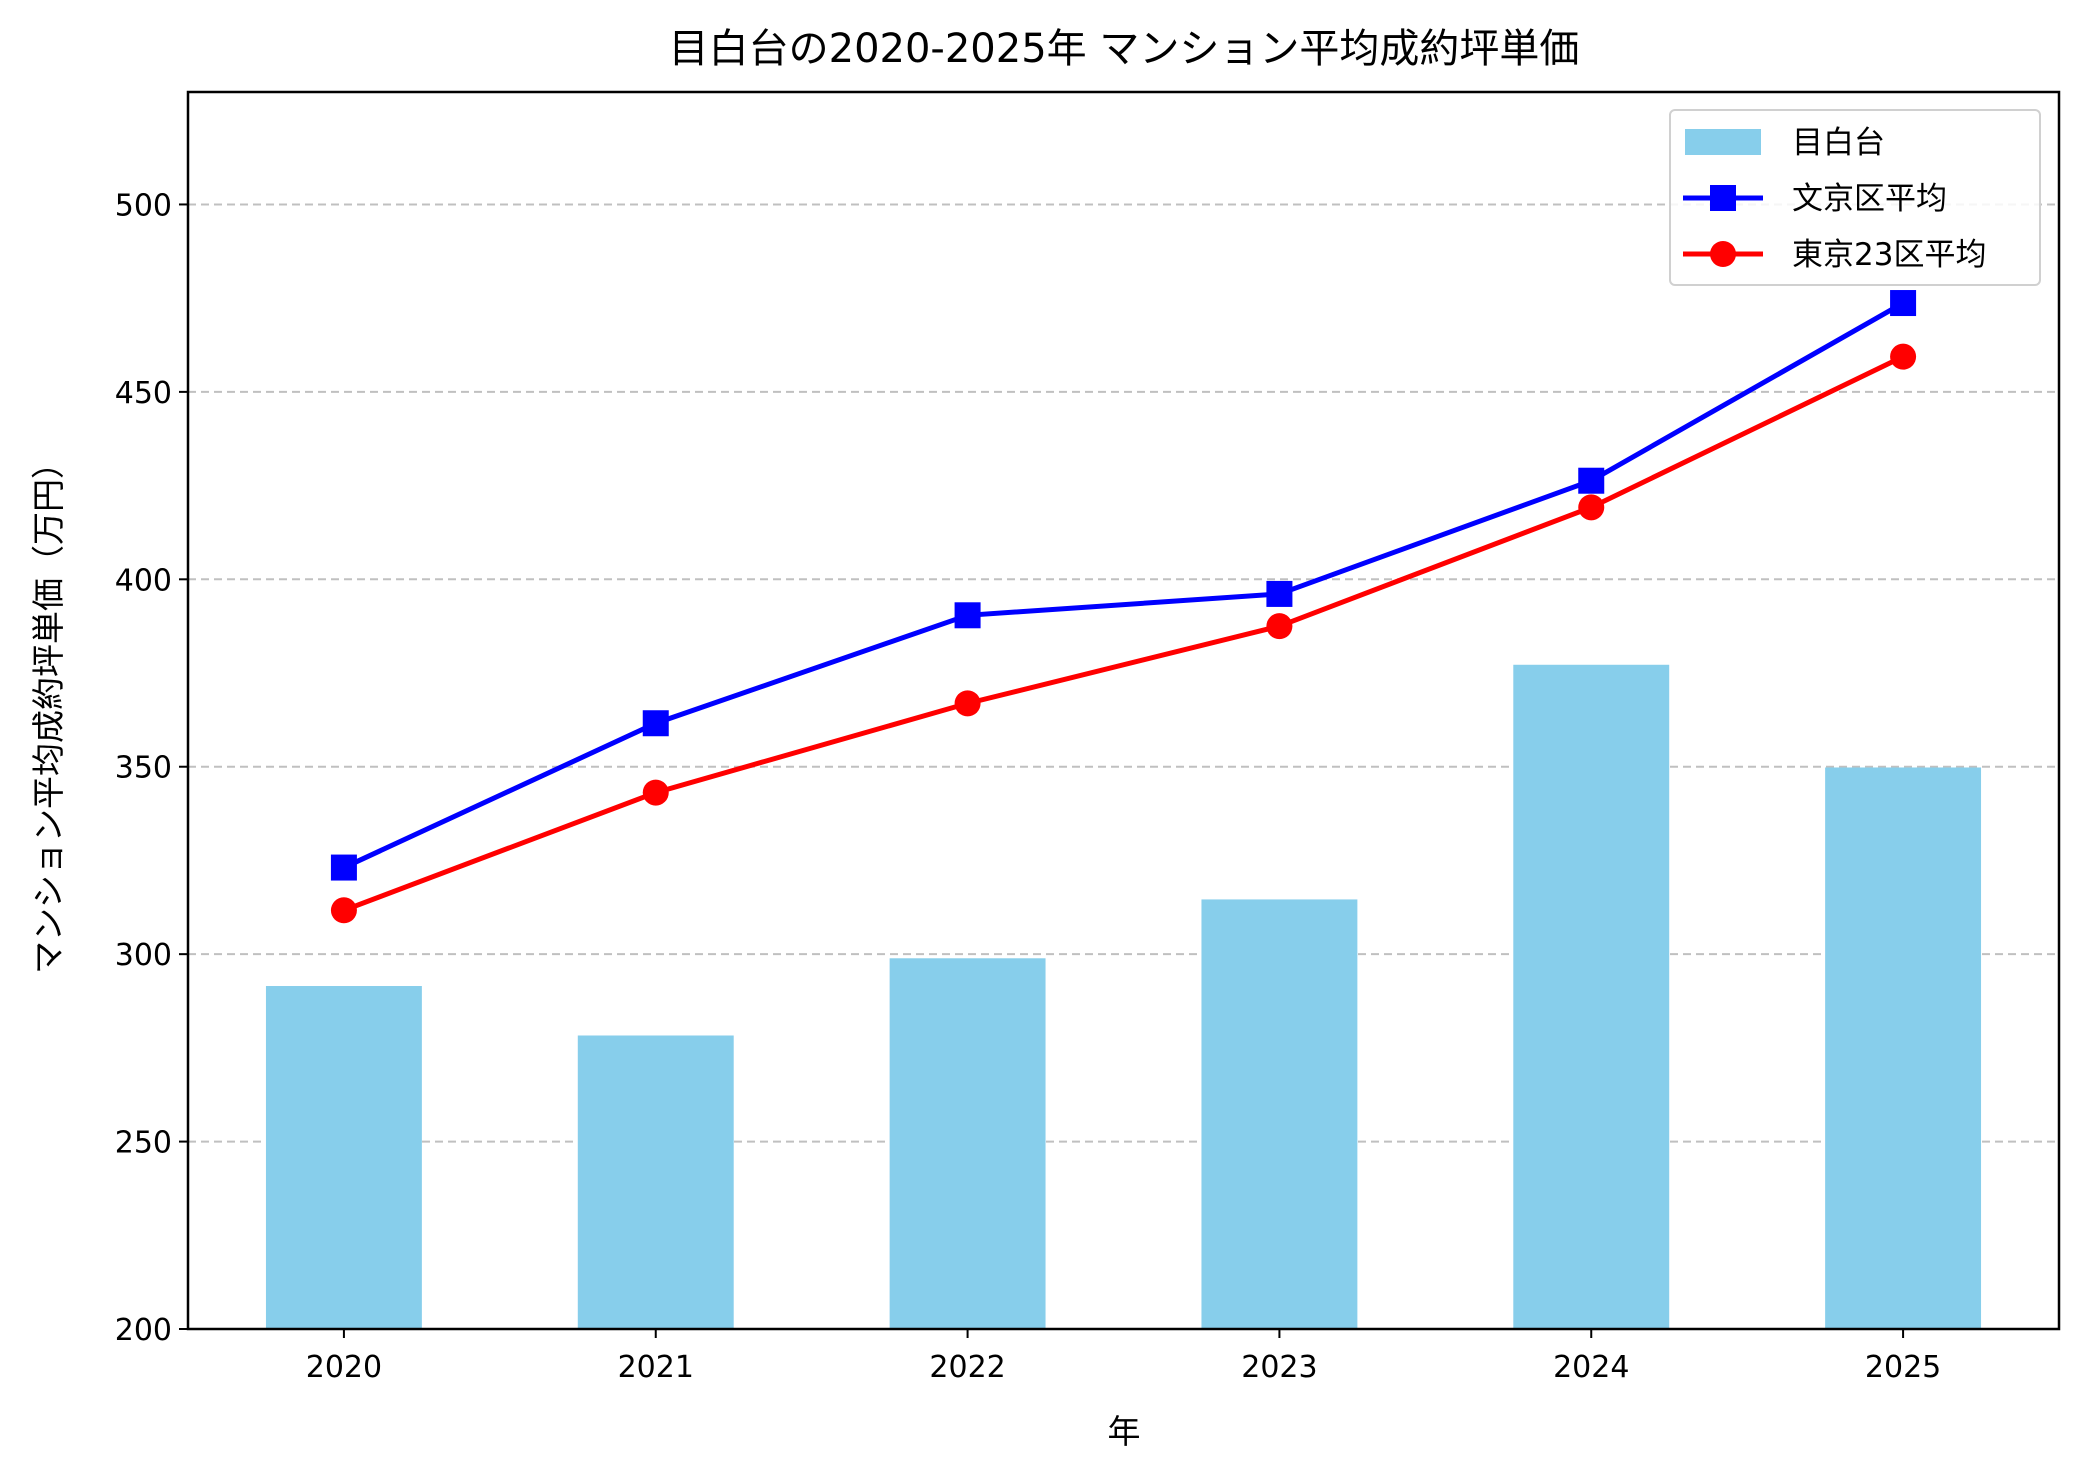  What do you see at coordinates (1723, 198) in the screenshot?
I see `legend-marker-square` at bounding box center [1723, 198].